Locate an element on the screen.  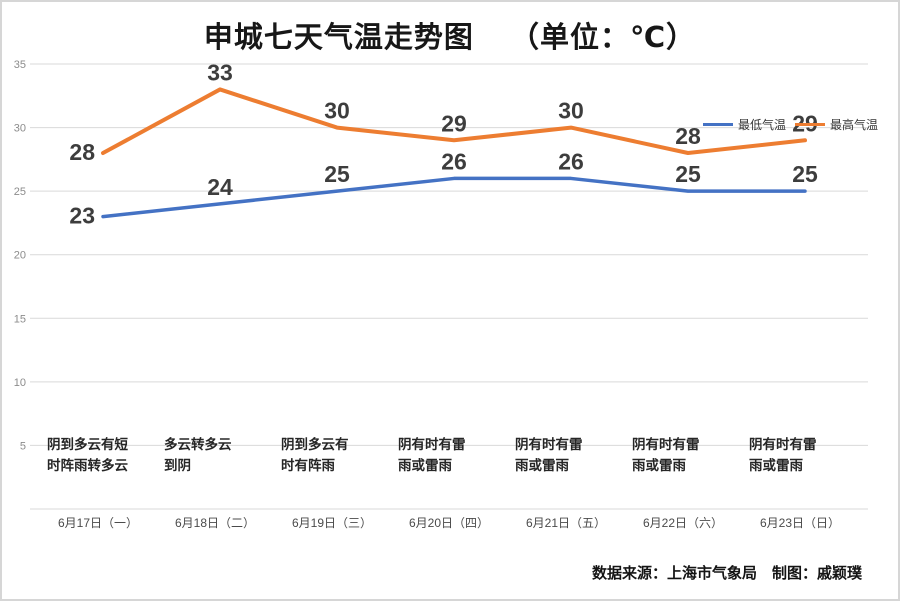
title-main: 申城七天气温走势图 is located at coordinates (338, 38).